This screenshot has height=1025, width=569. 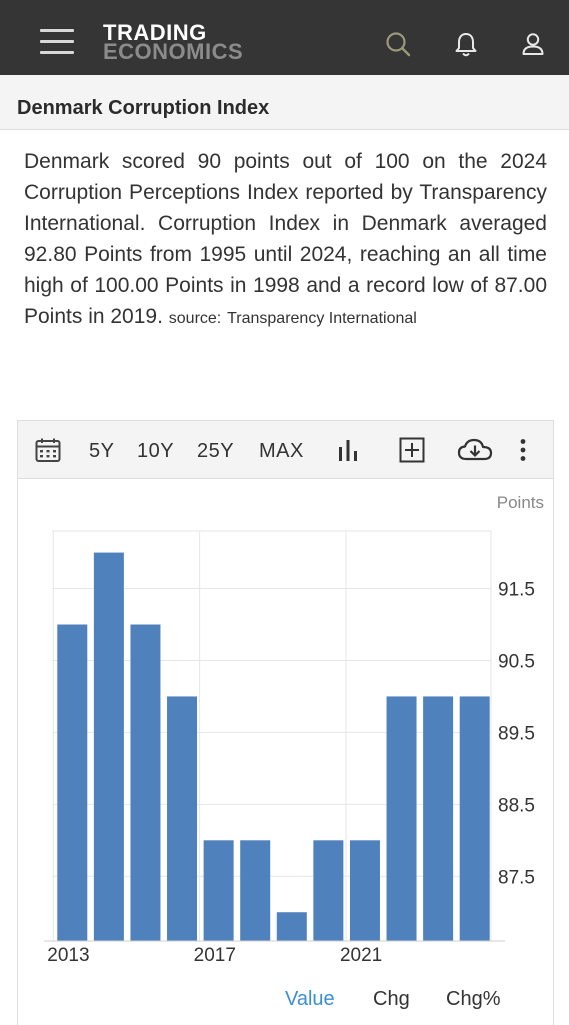 I want to click on top-bar: TRADING ECONOMICS, so click(x=284, y=37).